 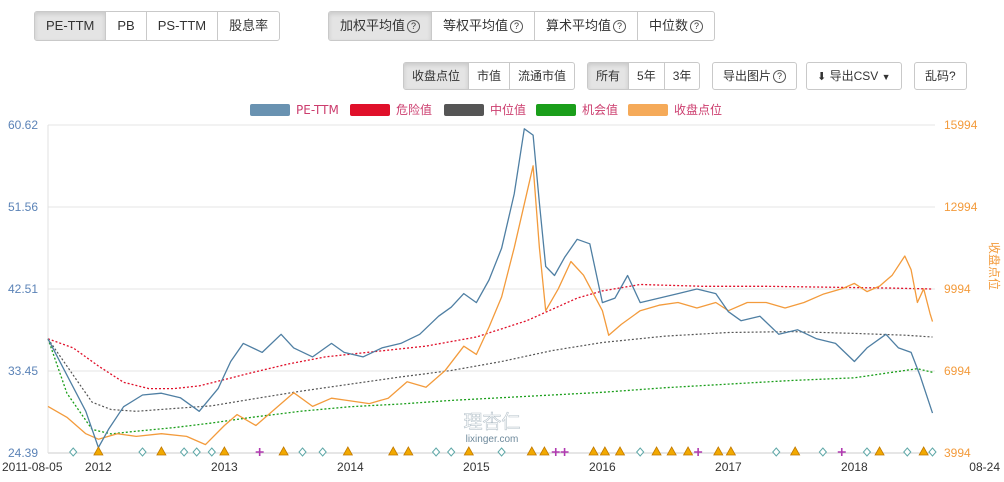 What do you see at coordinates (350, 467) in the screenshot?
I see `x-tick-label: 2014` at bounding box center [350, 467].